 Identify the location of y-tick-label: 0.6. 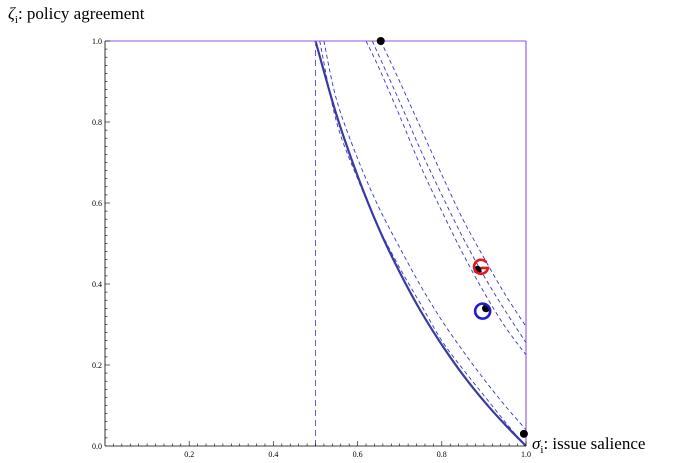
(97, 203).